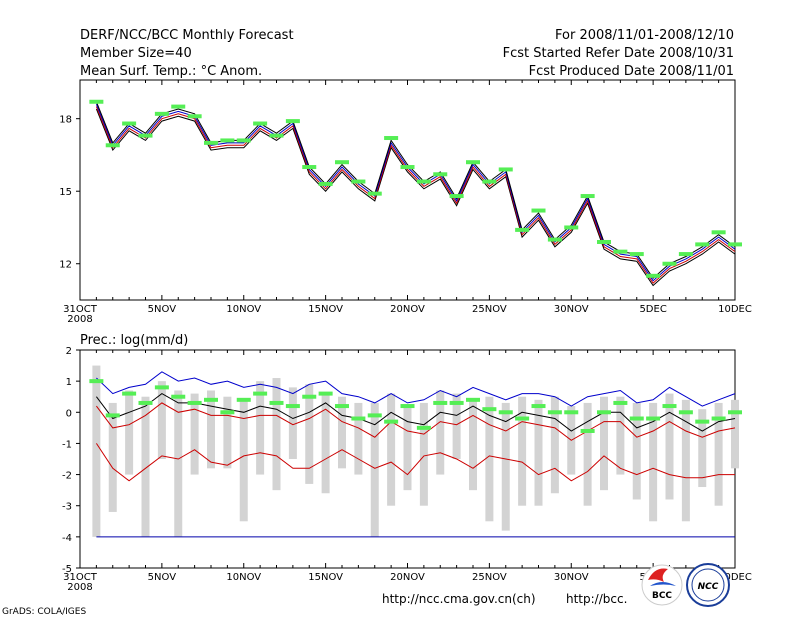 This screenshot has width=800, height=618. I want to click on series-line-lower_red, so click(415, 462).